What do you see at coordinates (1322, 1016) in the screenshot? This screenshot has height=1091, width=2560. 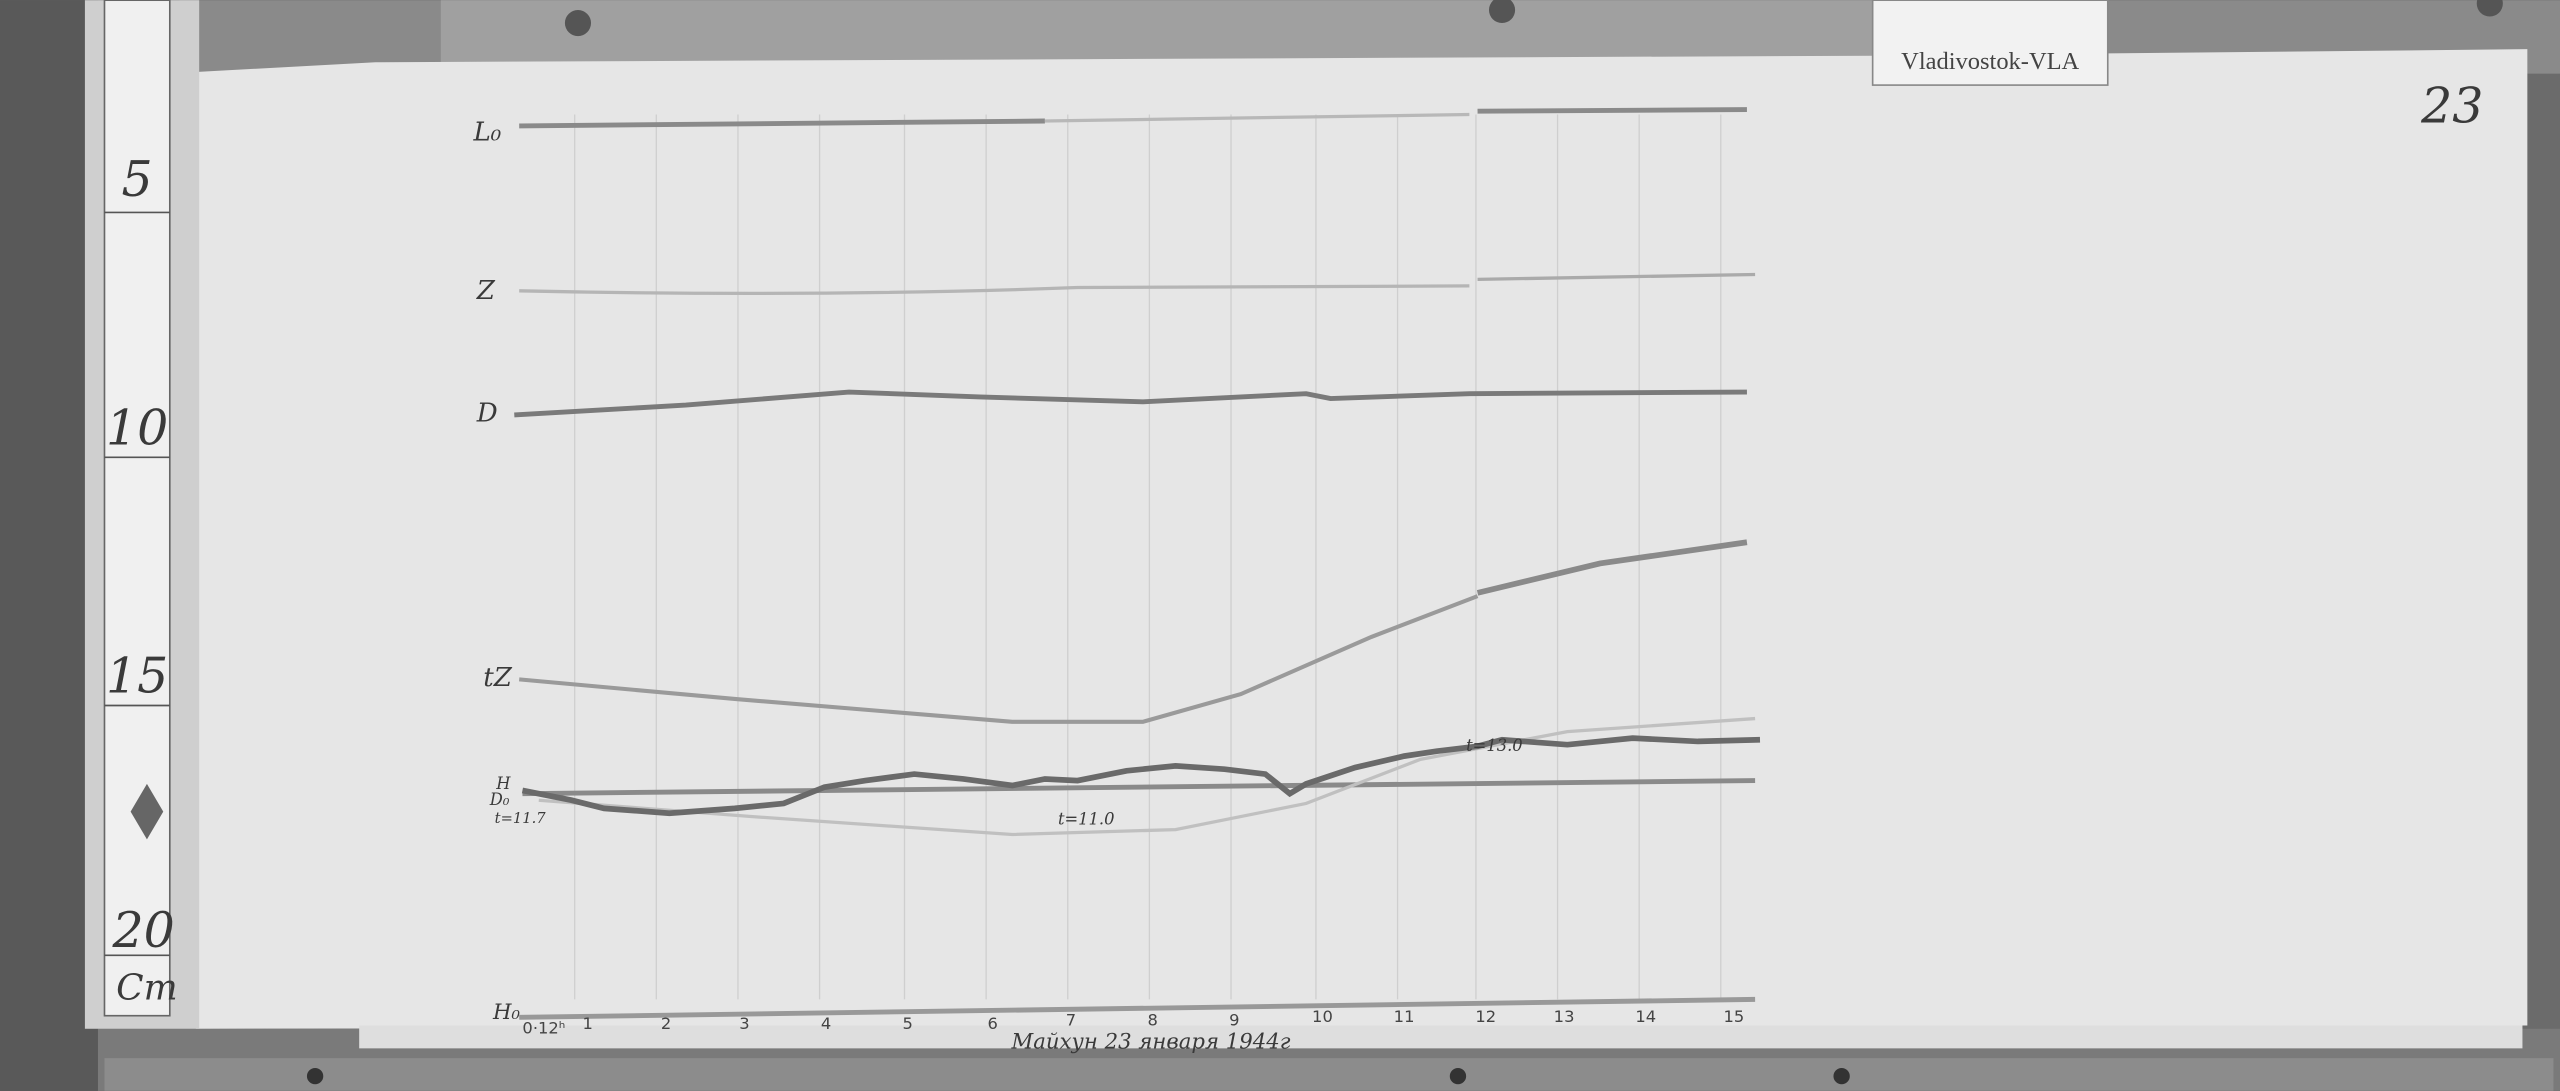 I see `hour-tick-label: 10` at bounding box center [1322, 1016].